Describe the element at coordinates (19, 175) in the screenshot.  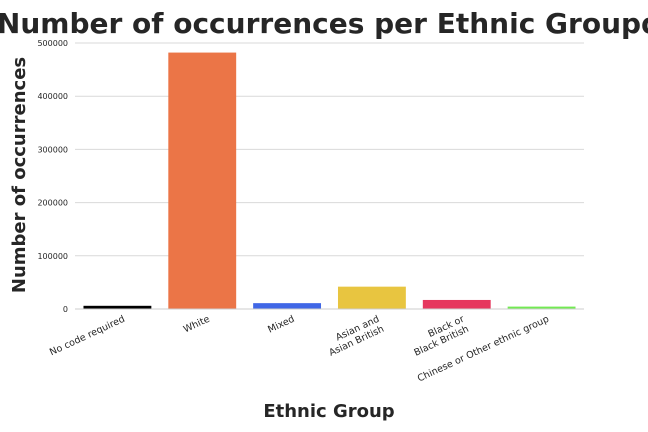
I see `y-axis-label: Number of occurrences` at that location.